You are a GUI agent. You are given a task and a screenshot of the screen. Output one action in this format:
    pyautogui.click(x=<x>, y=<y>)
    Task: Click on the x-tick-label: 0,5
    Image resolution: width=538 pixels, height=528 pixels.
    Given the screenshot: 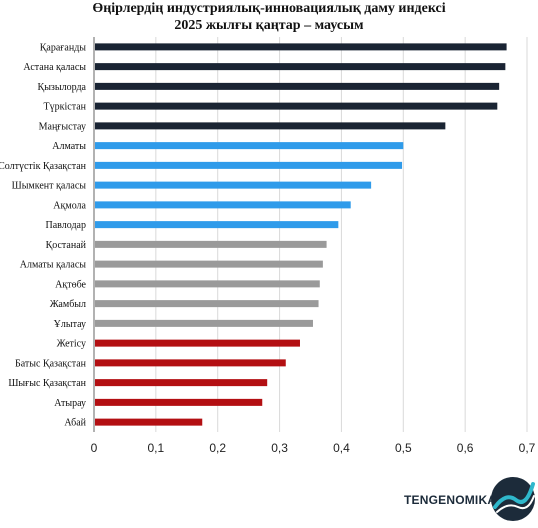 What is the action you would take?
    pyautogui.click(x=403, y=448)
    